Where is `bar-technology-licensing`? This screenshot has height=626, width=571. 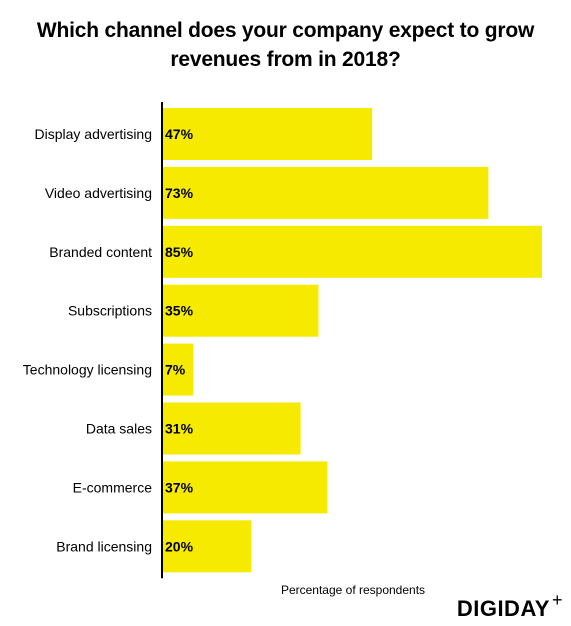
bar-technology-licensing is located at coordinates (178, 369).